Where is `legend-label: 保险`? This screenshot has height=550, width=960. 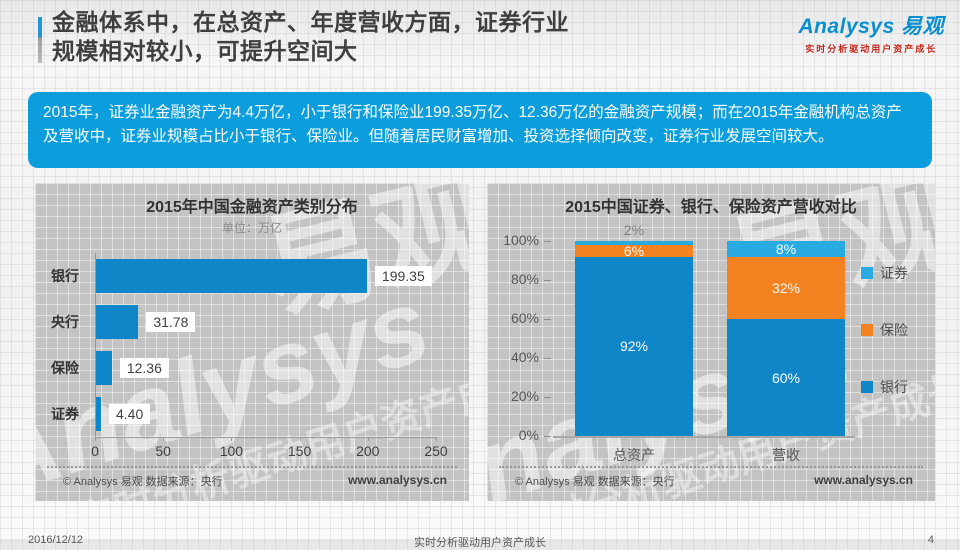
legend-label: 保险 is located at coordinates (894, 330).